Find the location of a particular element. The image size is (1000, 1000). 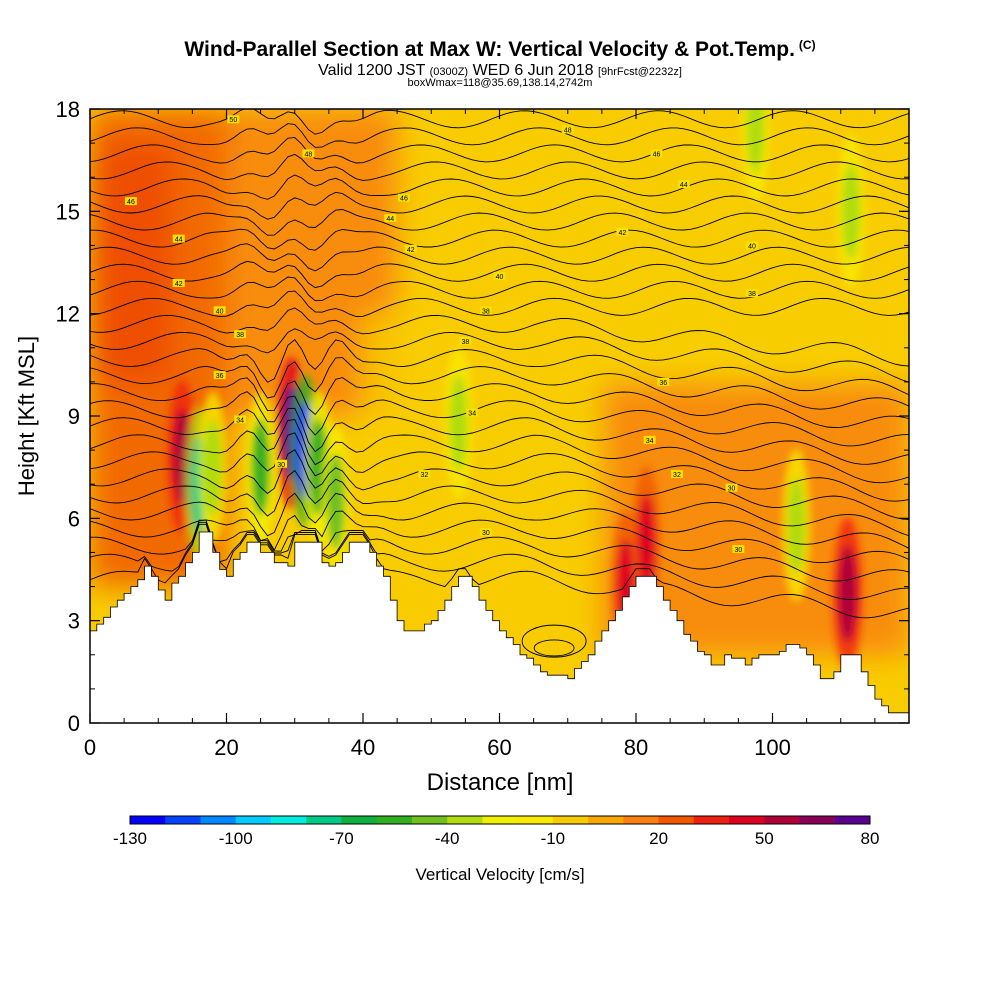

x-tick-label: 40 is located at coordinates (363, 747).